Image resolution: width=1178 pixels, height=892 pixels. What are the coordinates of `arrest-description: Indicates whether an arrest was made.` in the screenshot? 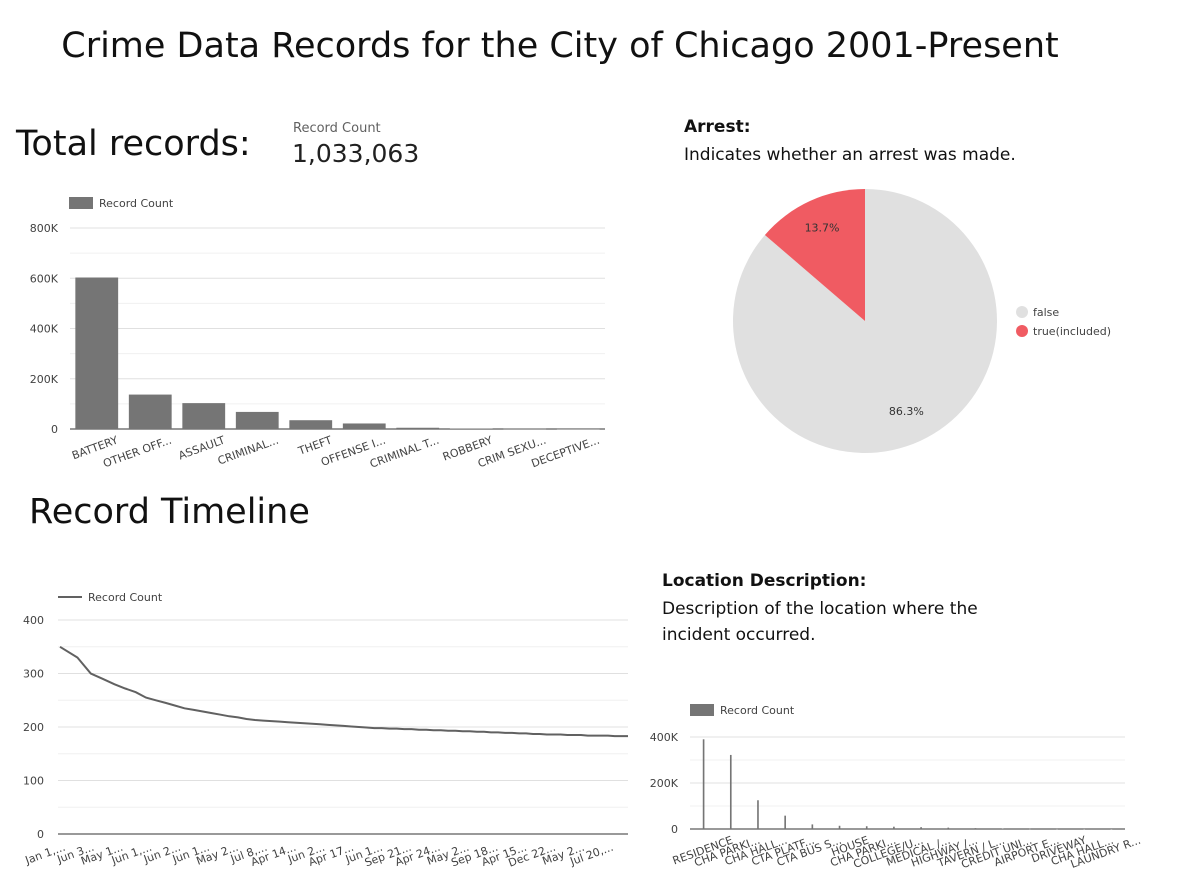 It's located at (850, 155).